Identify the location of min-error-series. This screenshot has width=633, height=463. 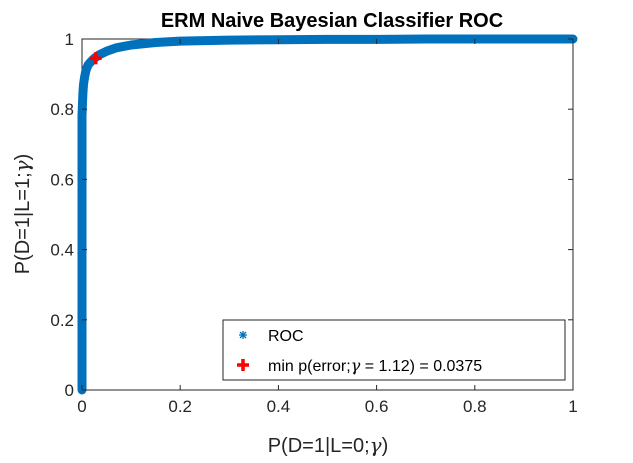
(95, 58).